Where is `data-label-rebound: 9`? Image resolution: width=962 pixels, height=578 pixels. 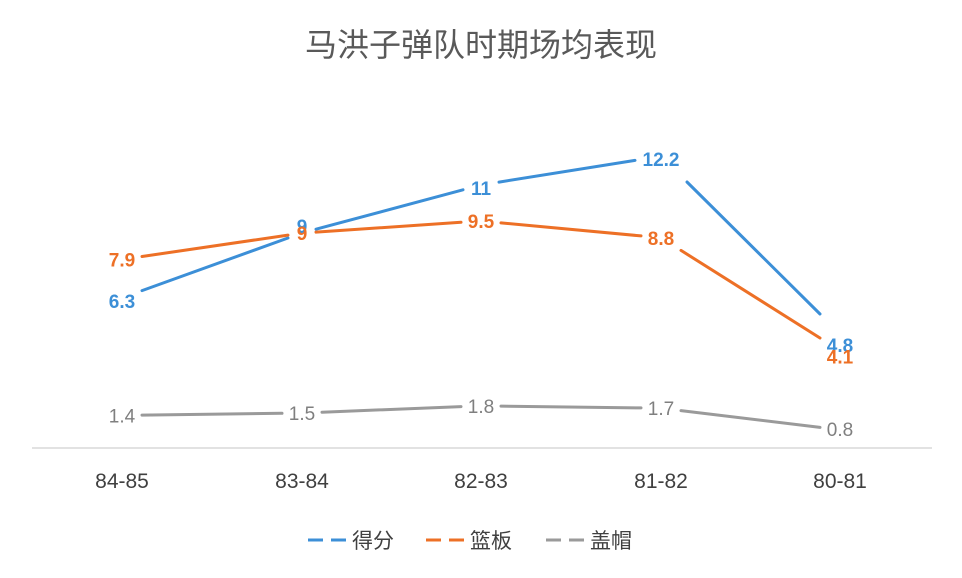
data-label-rebound: 9 is located at coordinates (302, 234).